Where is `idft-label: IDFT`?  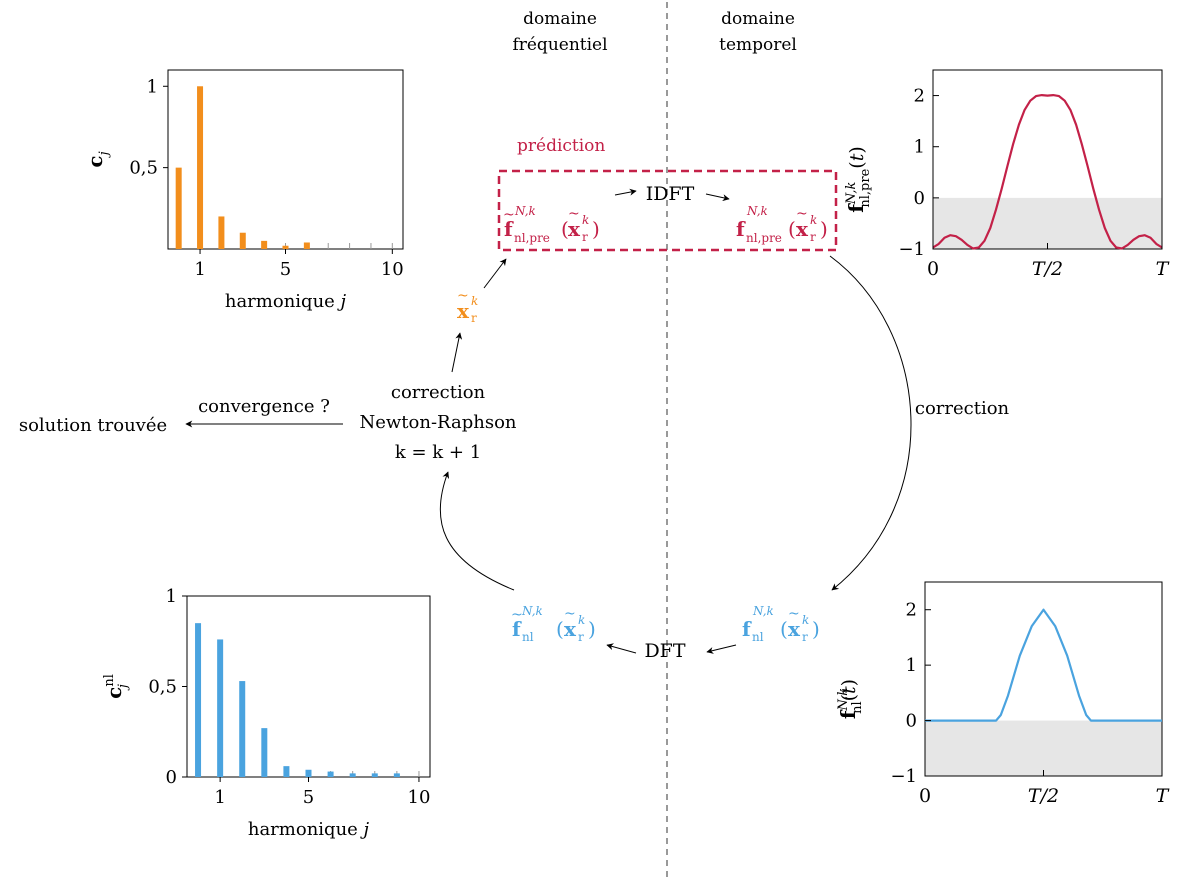 idft-label: IDFT is located at coordinates (670, 194).